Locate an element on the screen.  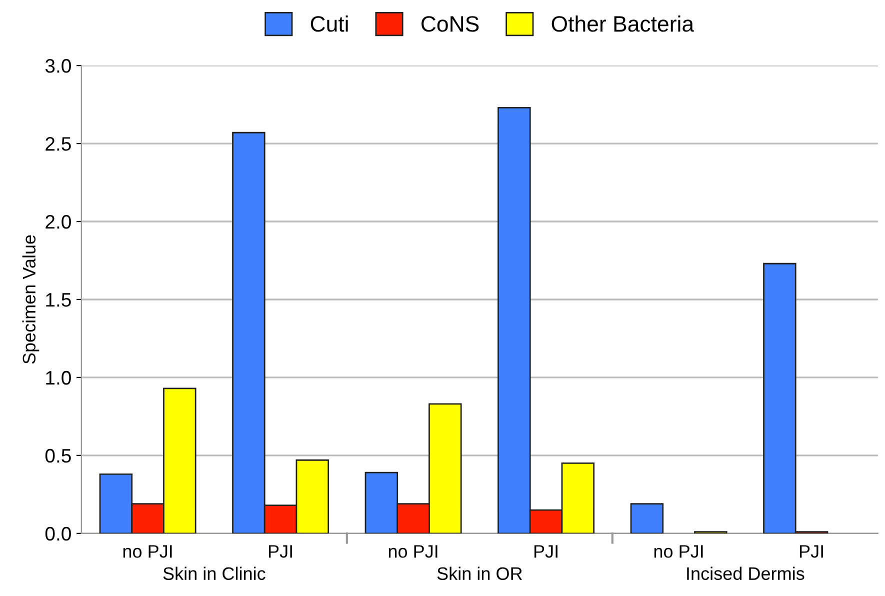
y-tick-label: 1.5 is located at coordinates (58, 300).